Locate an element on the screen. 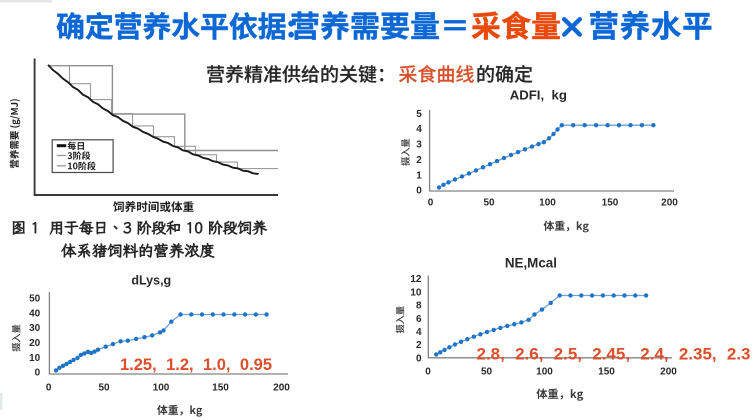 Image resolution: width=755 pixels, height=420 pixels. svg-text: 5 is located at coordinates (419, 114).